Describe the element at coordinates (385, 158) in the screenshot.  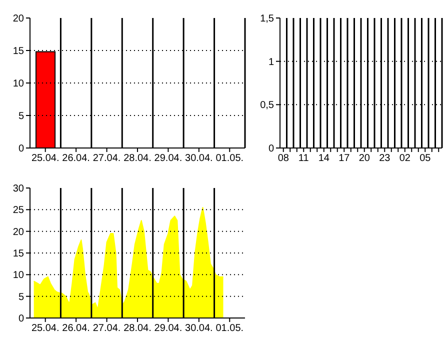
I see `x-tick-label: 23` at that location.